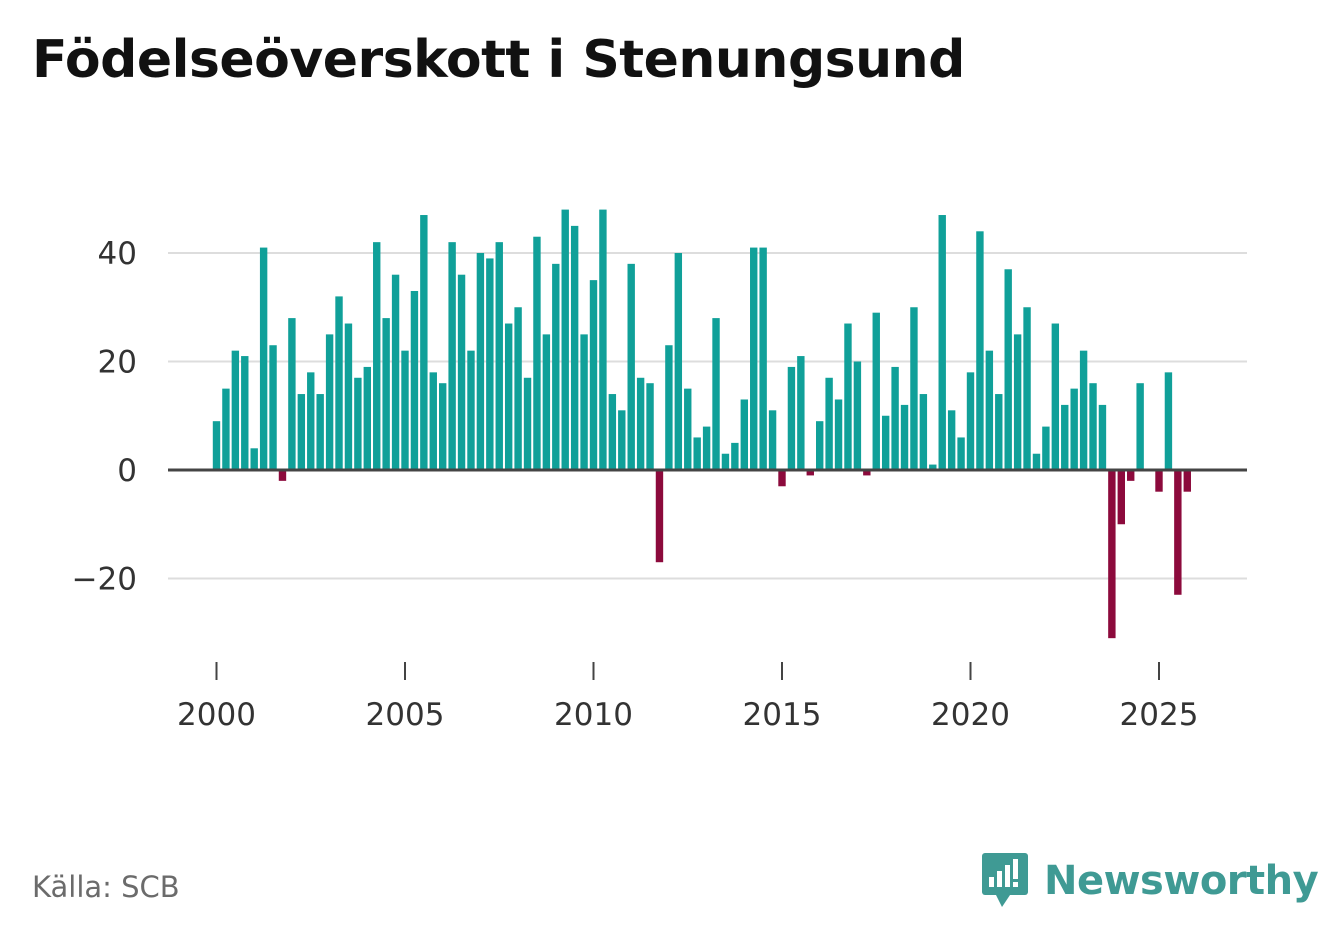 This screenshot has width=1322, height=939. Describe the element at coordinates (1181, 881) in the screenshot. I see `brand-name: Newsworthy` at that location.